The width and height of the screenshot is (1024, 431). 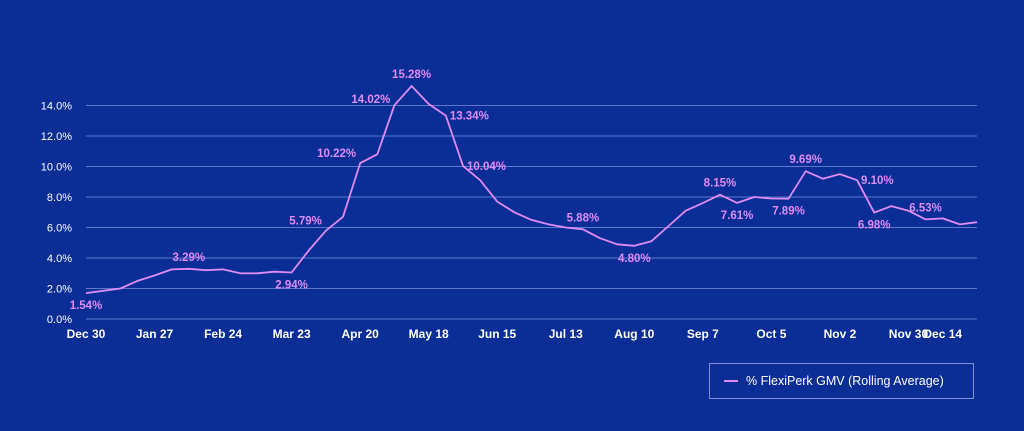 I want to click on x-tick-label: Jul 13, so click(x=566, y=334).